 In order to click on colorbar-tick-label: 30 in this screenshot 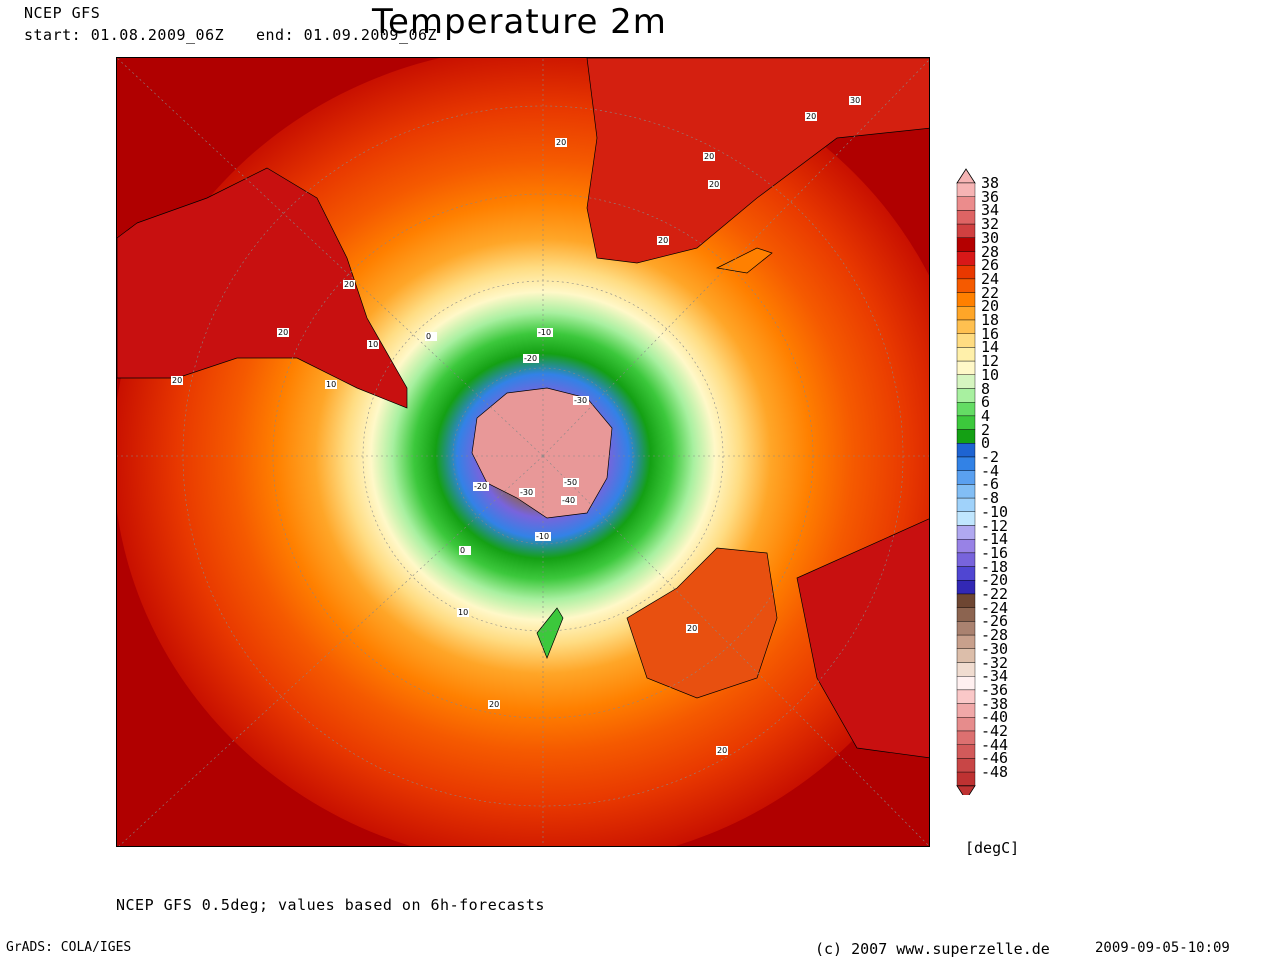, I will do `click(990, 237)`.